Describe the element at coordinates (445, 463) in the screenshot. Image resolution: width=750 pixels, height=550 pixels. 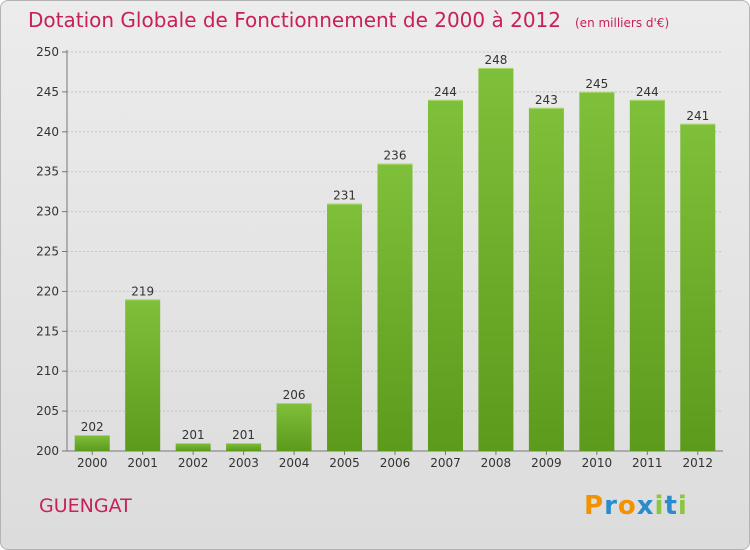
I see `x-tick-label: 2007` at that location.